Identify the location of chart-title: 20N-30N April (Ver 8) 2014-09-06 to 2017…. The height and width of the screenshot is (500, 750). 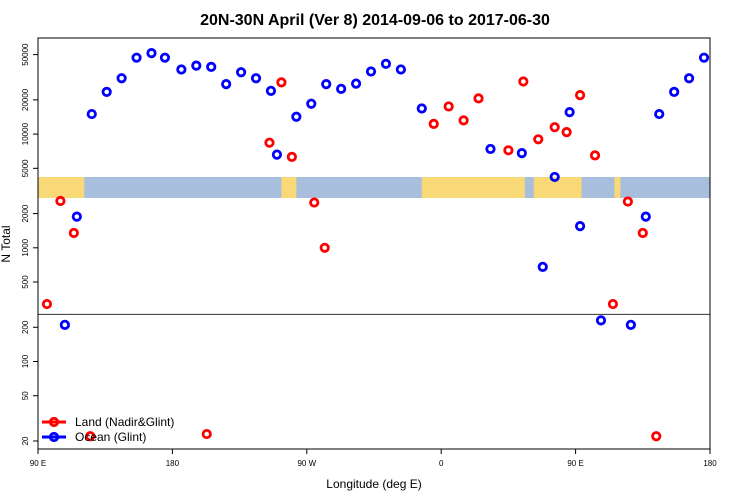
(375, 20).